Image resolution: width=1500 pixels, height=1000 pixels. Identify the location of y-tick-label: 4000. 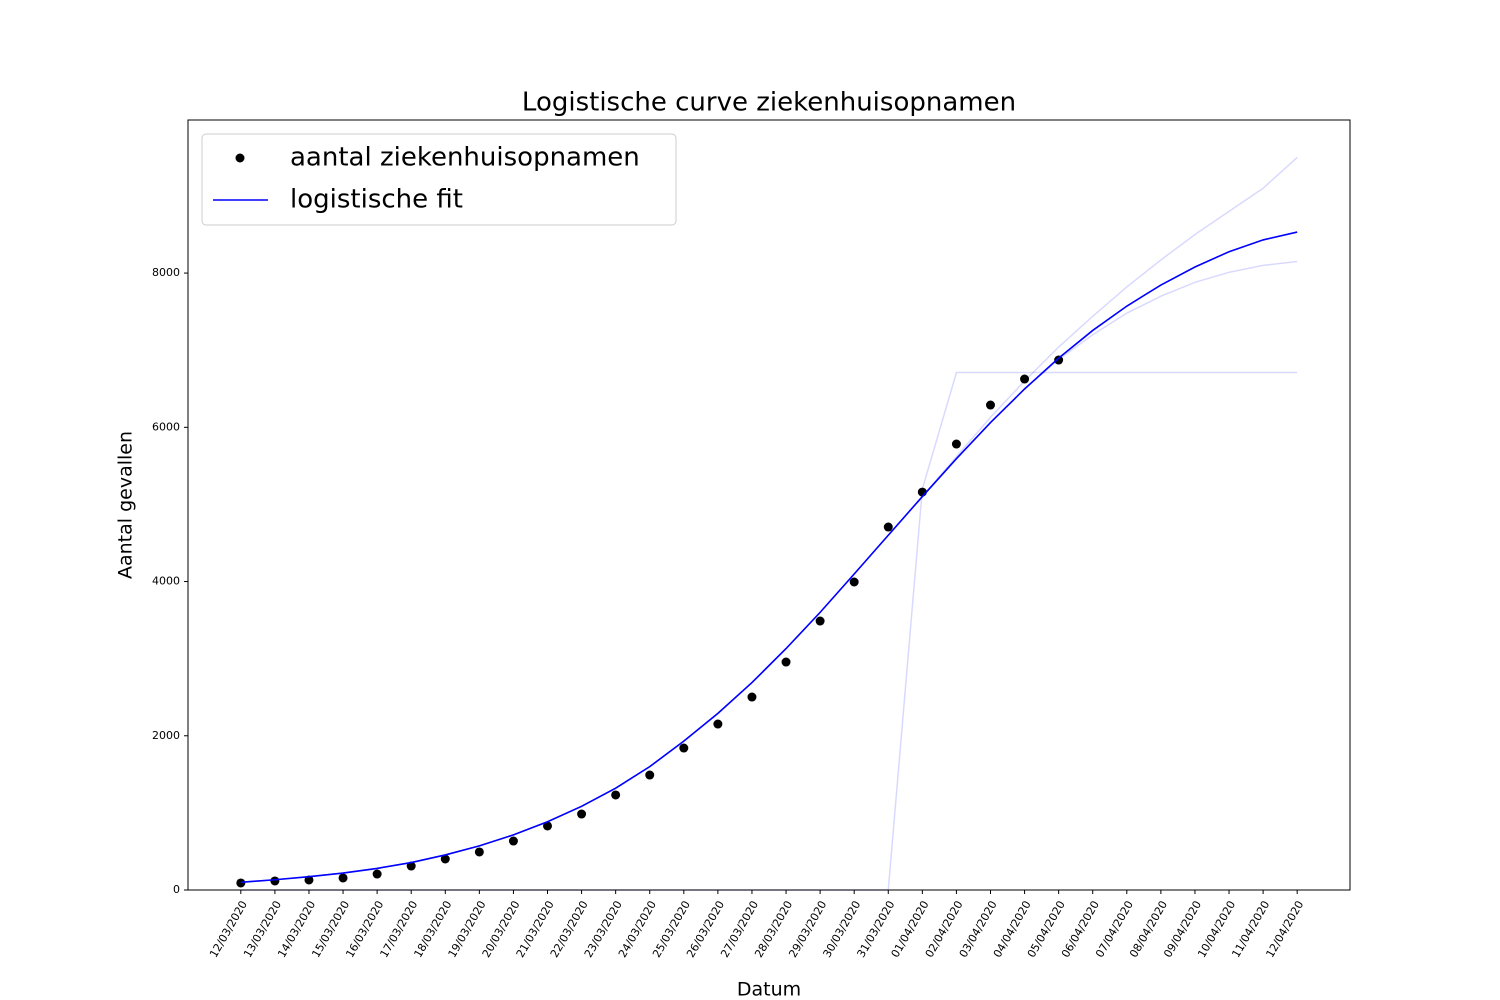
(166, 581).